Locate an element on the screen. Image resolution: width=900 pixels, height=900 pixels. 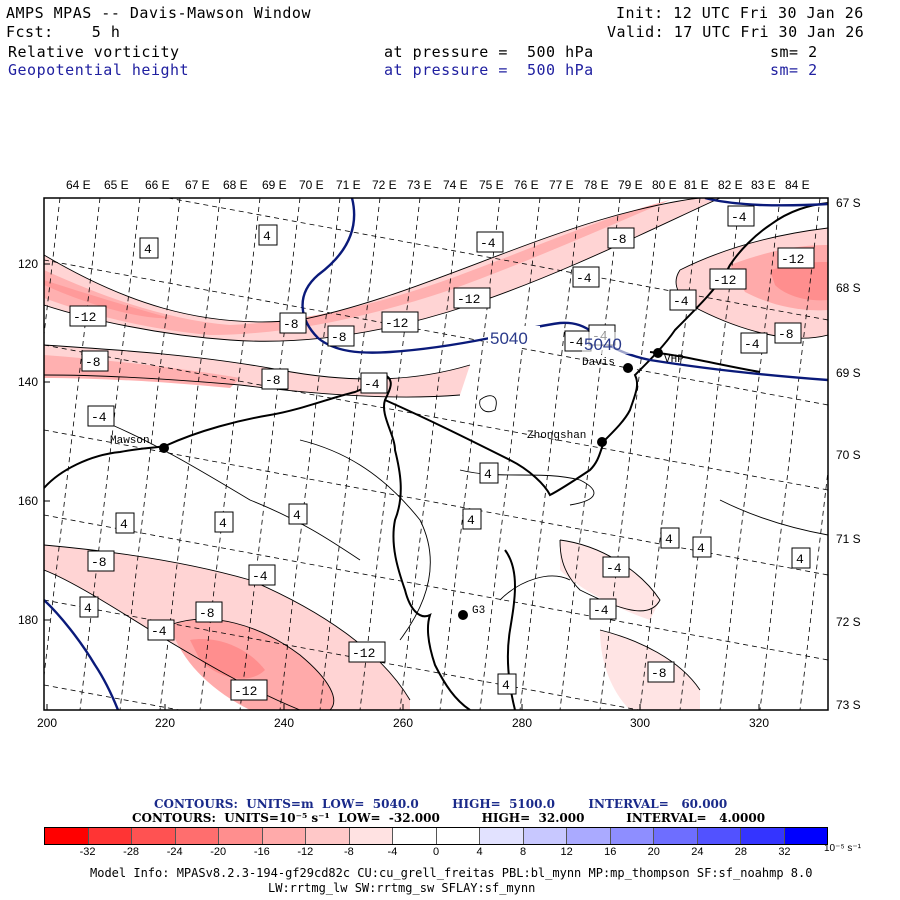
lon-label: 68 E is located at coordinates (235, 185).